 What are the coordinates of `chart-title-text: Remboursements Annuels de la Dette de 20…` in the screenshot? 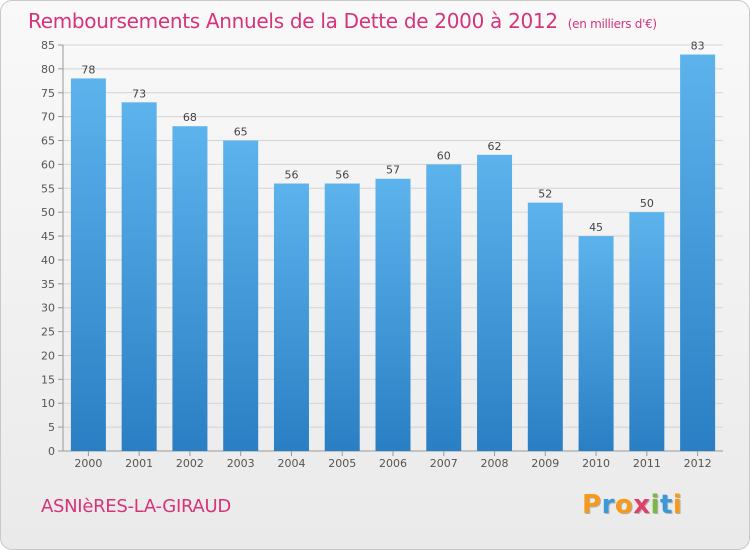 It's located at (293, 21).